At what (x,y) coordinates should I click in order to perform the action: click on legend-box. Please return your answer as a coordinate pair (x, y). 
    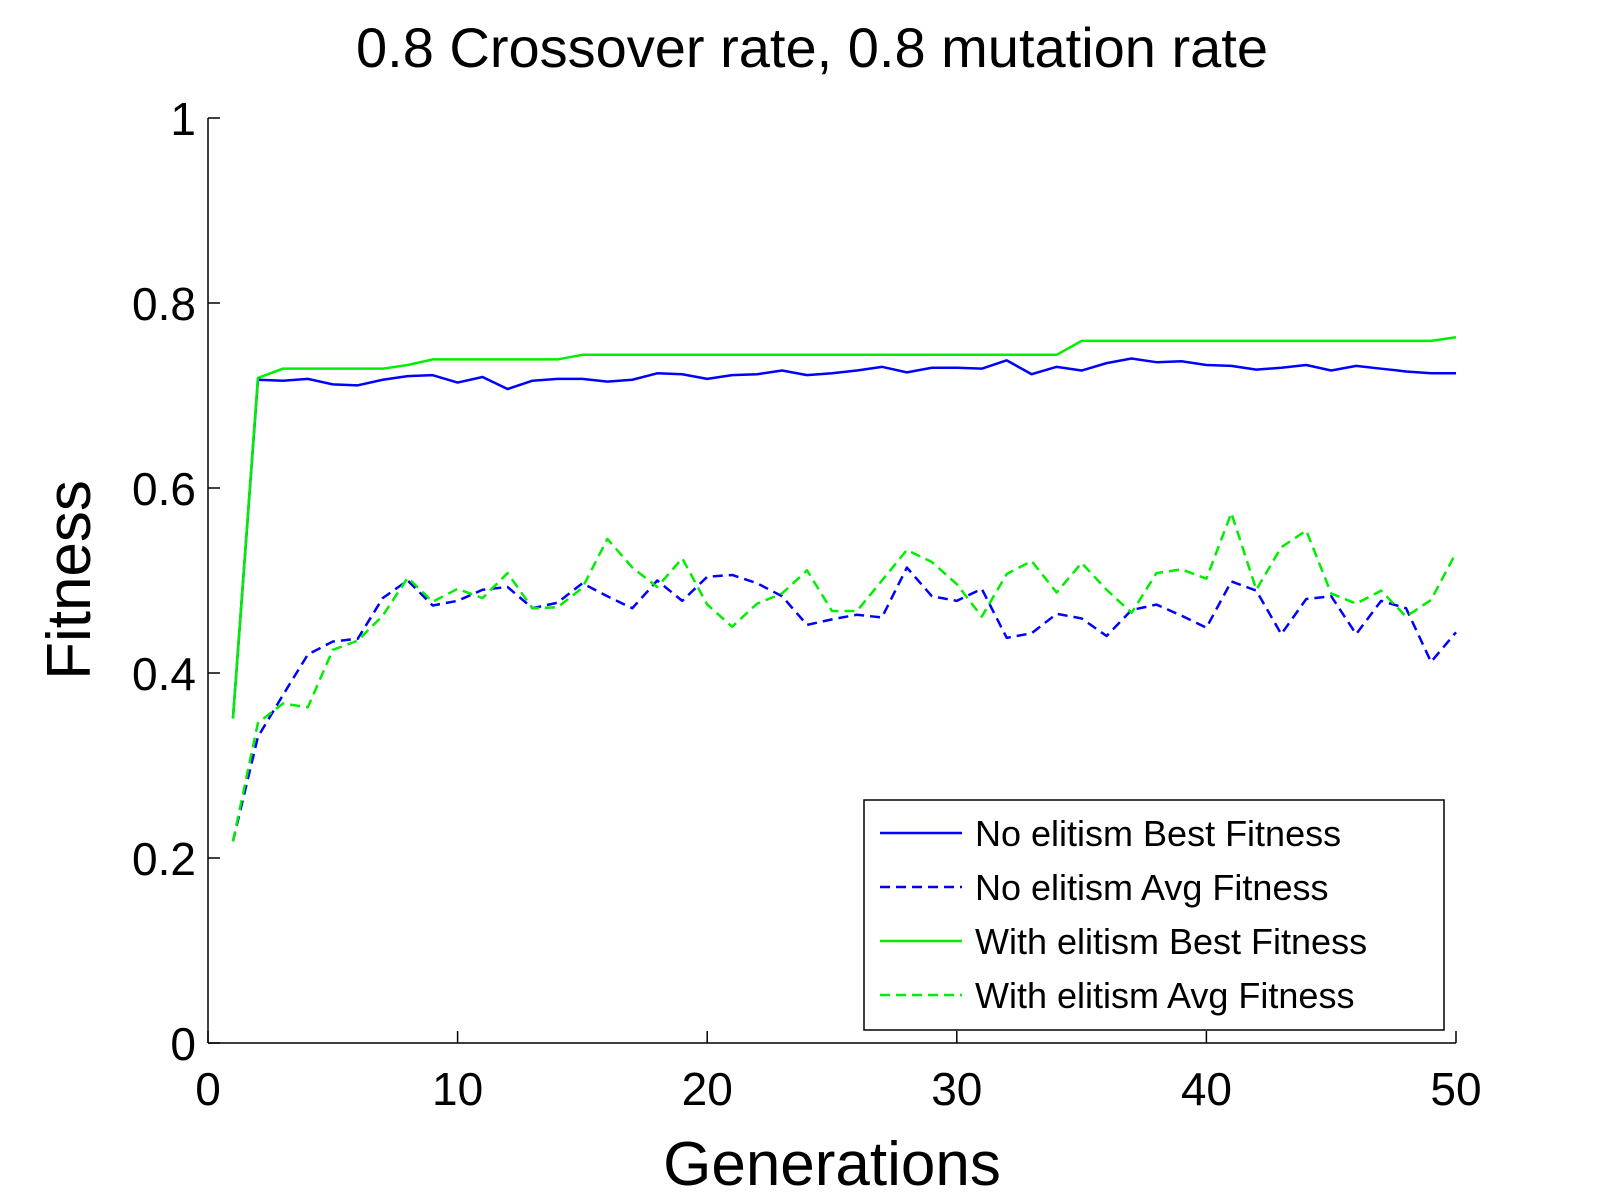
    Looking at the image, I should click on (1154, 915).